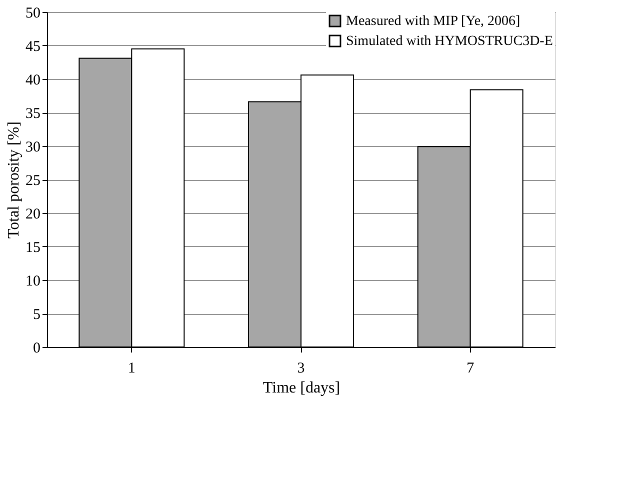  What do you see at coordinates (33, 214) in the screenshot?
I see `y-tick-label: 20` at bounding box center [33, 214].